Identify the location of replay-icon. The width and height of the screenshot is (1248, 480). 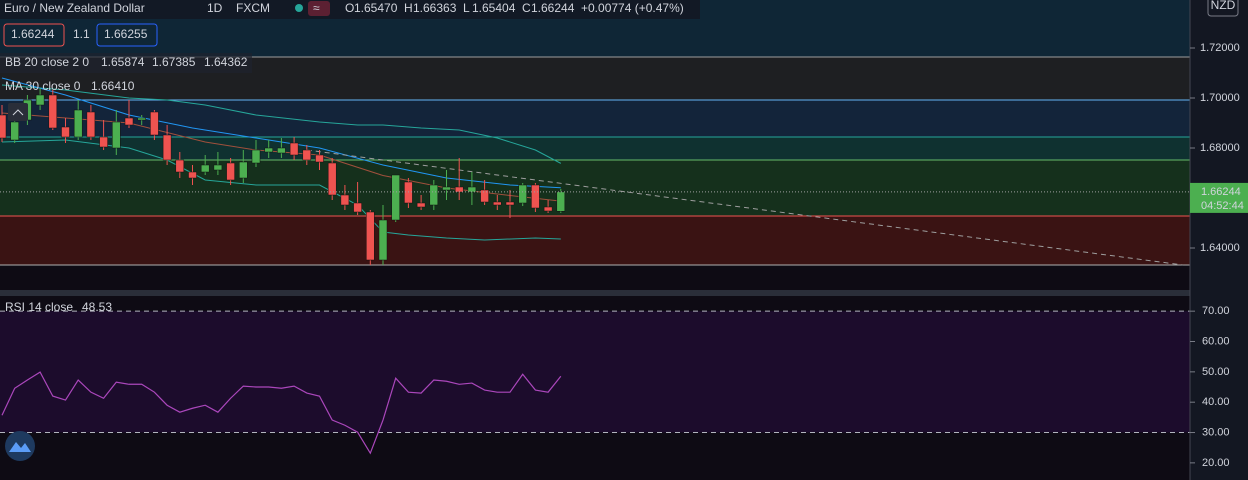
(319, 8).